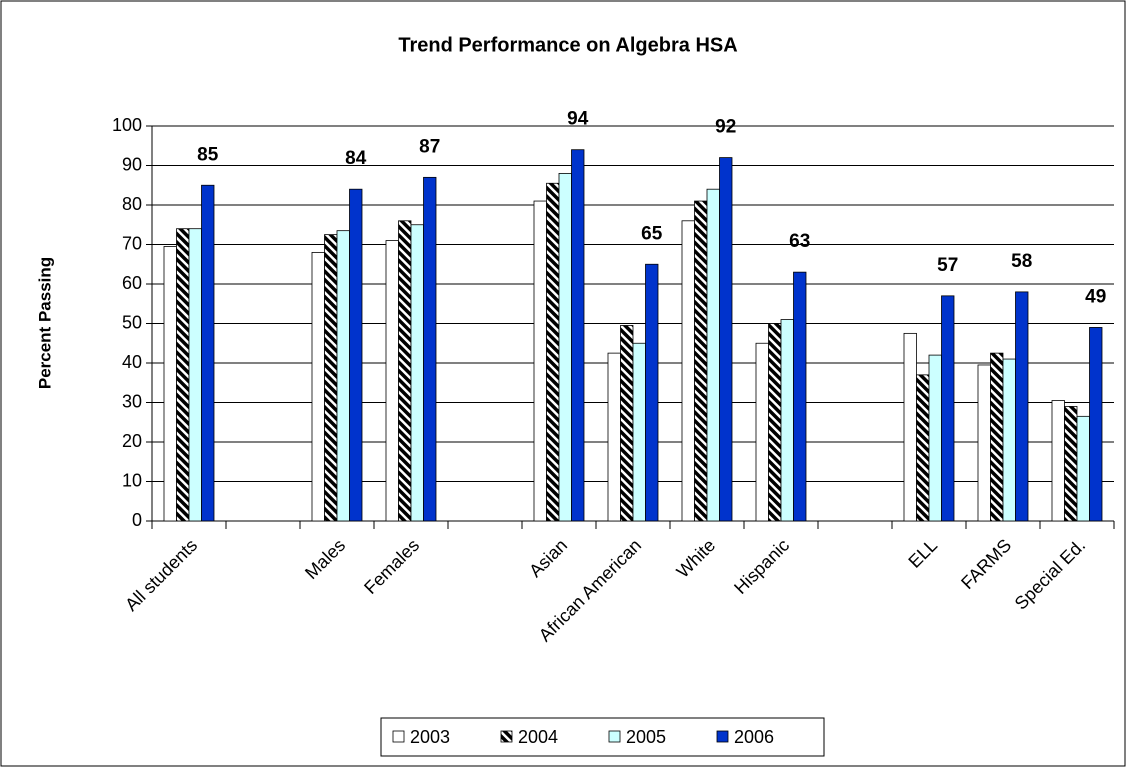 Image resolution: width=1126 pixels, height=767 pixels. Describe the element at coordinates (947, 265) in the screenshot. I see `value-label: 57` at that location.